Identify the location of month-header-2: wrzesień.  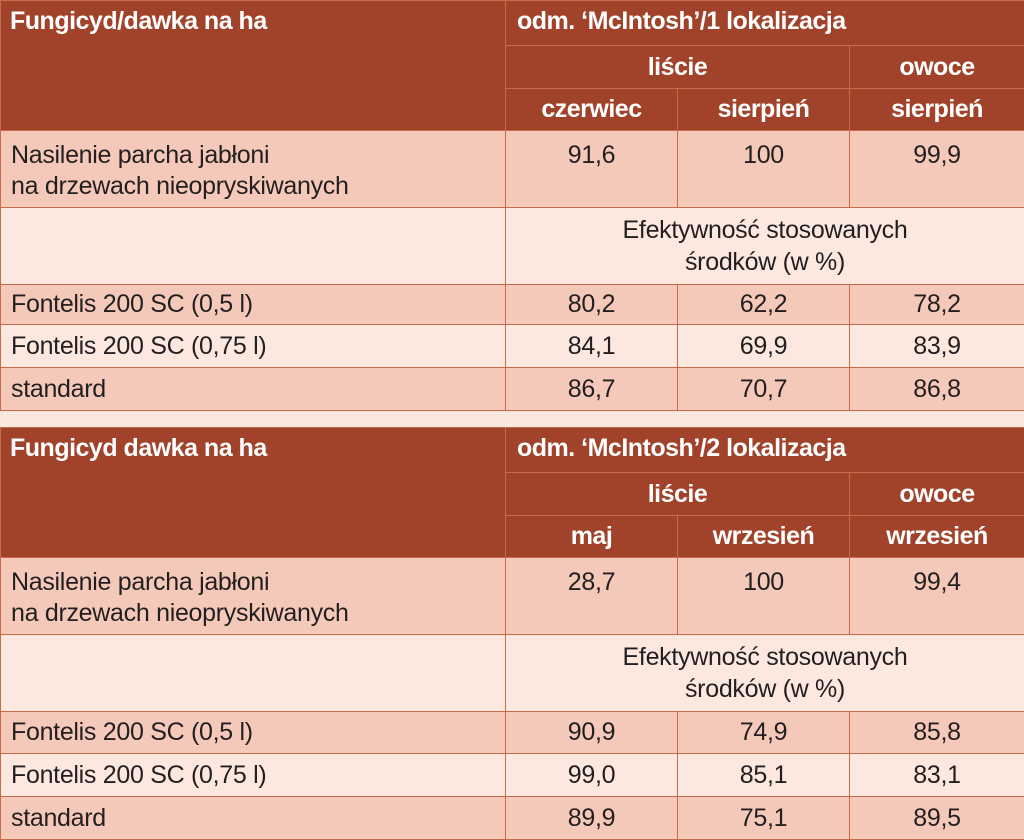
(764, 537).